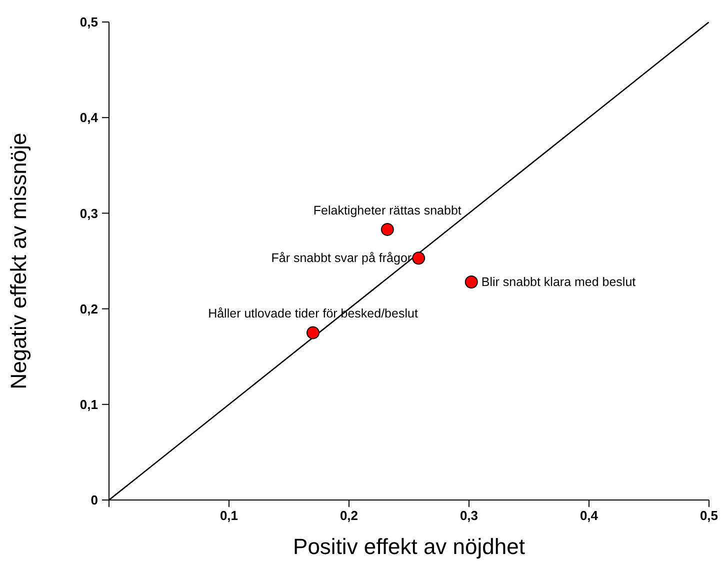  Describe the element at coordinates (349, 516) in the screenshot. I see `x-tick-label: 0,2` at that location.